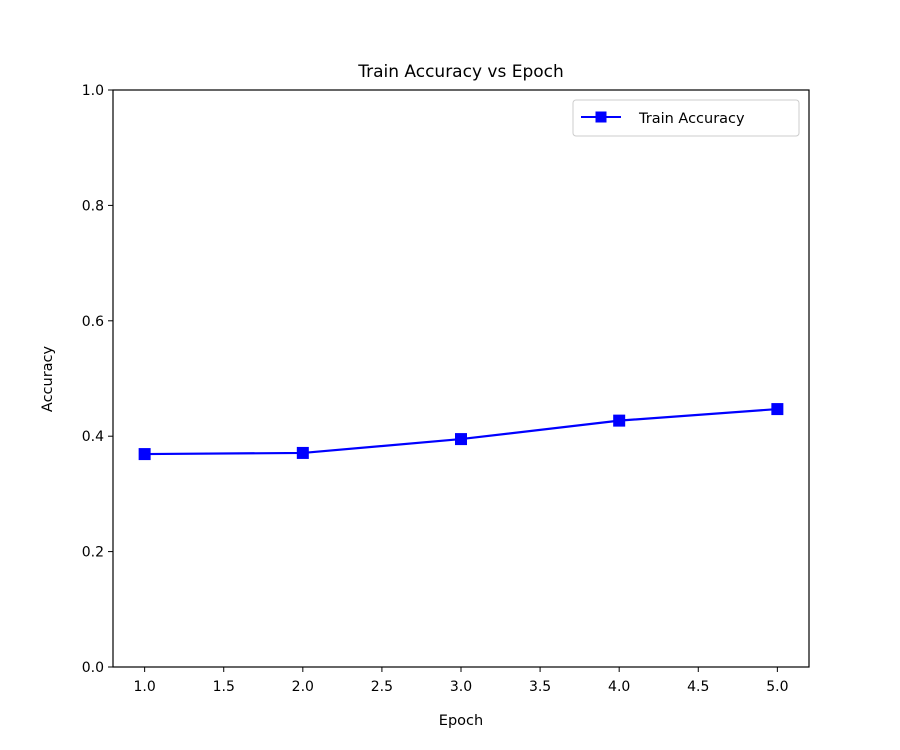 The image size is (900, 750). Describe the element at coordinates (93, 553) in the screenshot. I see `y-tick-label: 0.2` at that location.